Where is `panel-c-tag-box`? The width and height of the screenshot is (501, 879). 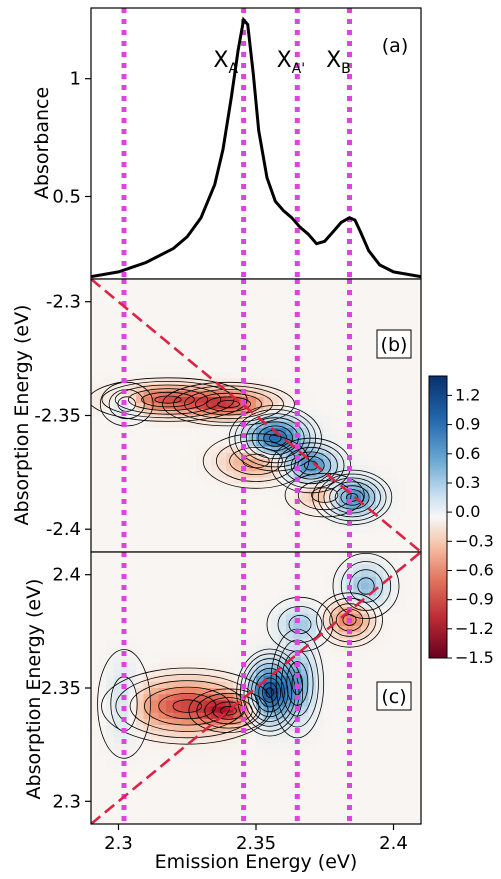
panel-c-tag-box is located at coordinates (394, 696).